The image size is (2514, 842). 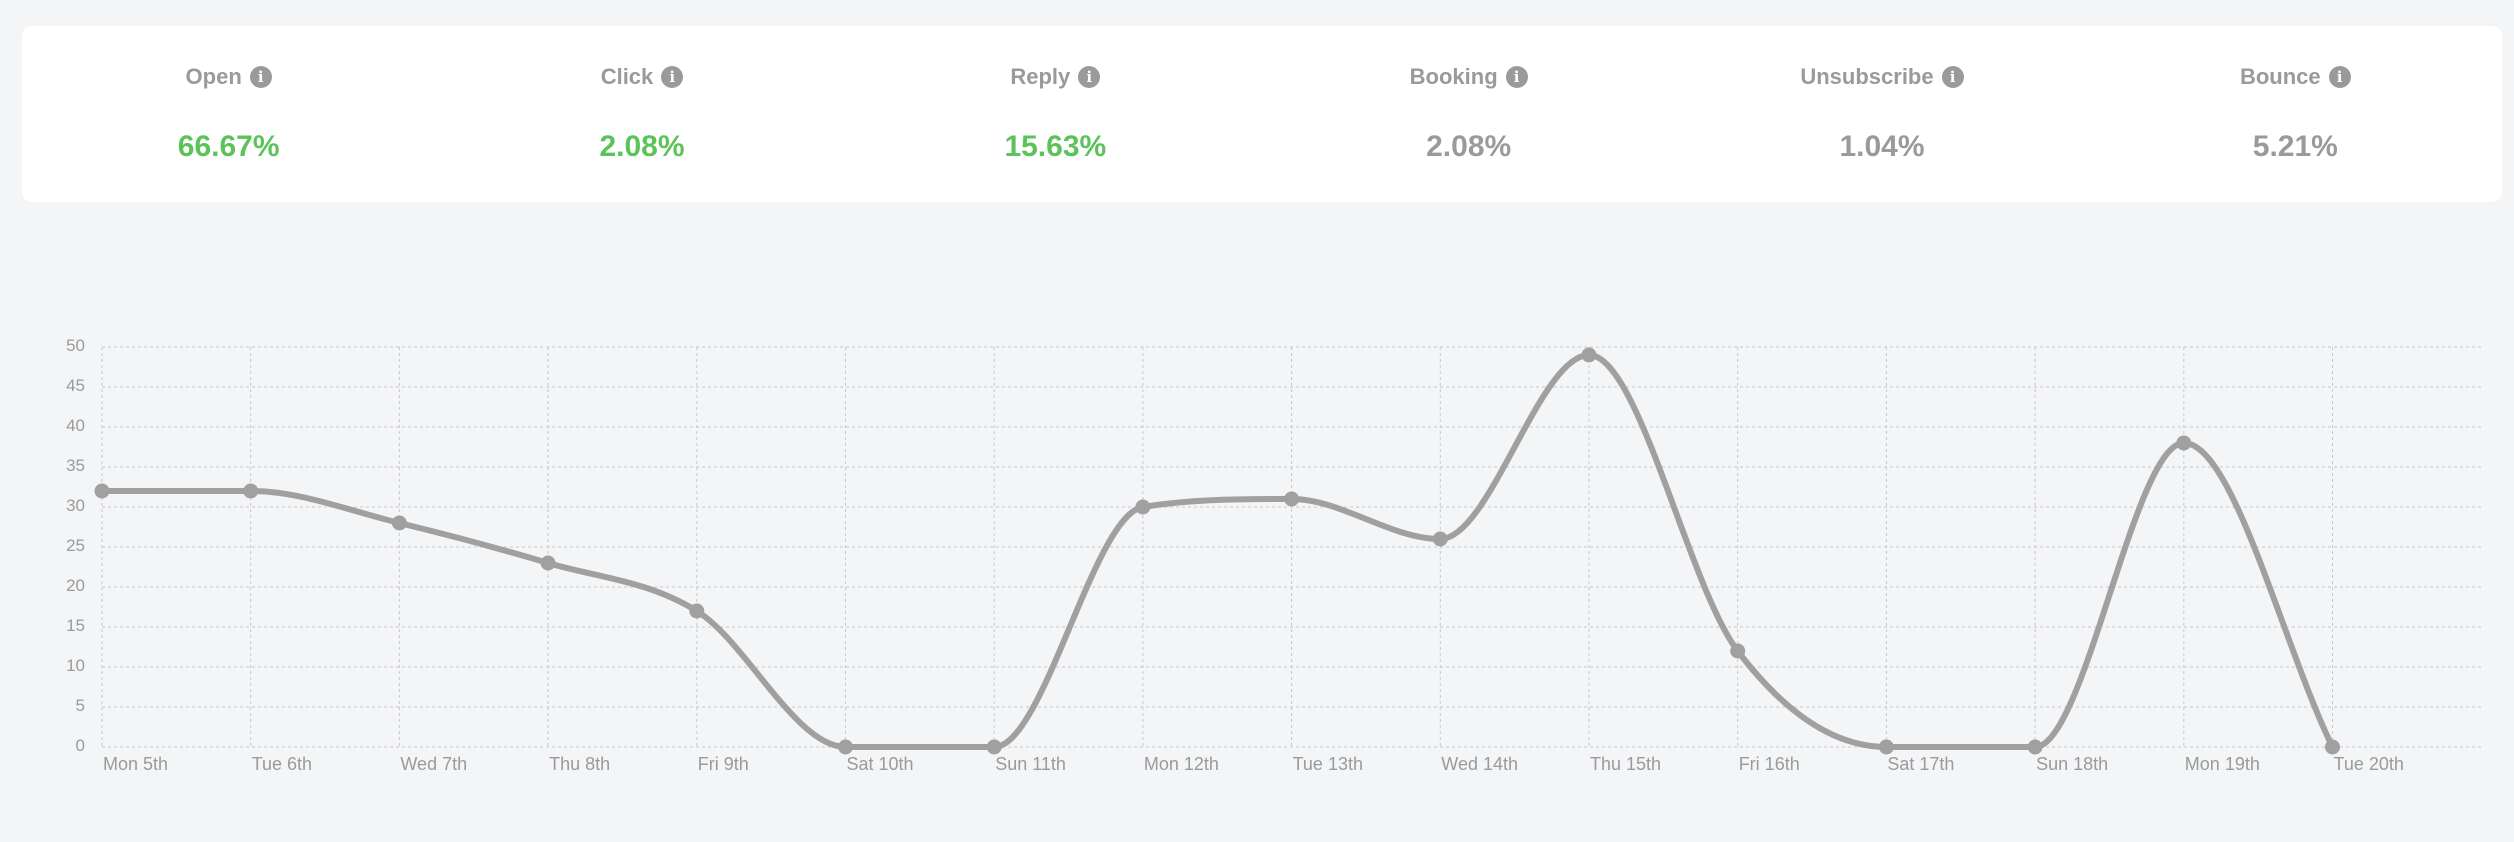 What do you see at coordinates (2280, 76) in the screenshot?
I see `stat-label: Bounce` at bounding box center [2280, 76].